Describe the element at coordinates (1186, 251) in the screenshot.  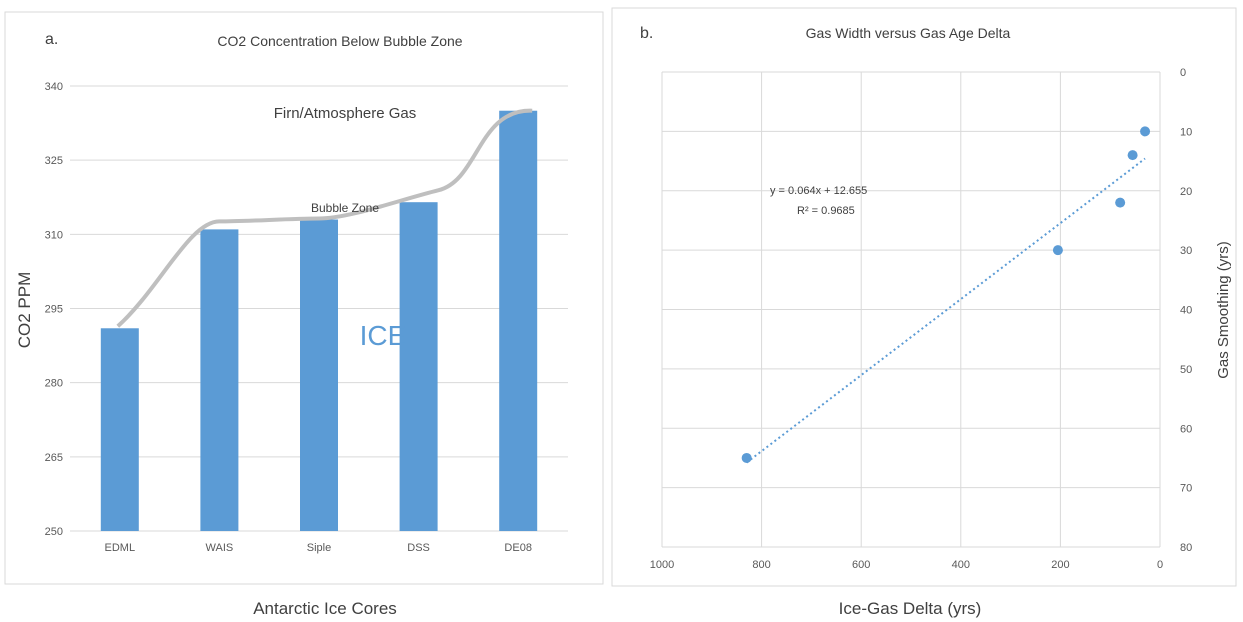
I see `panel-b-y-tick: 30` at that location.